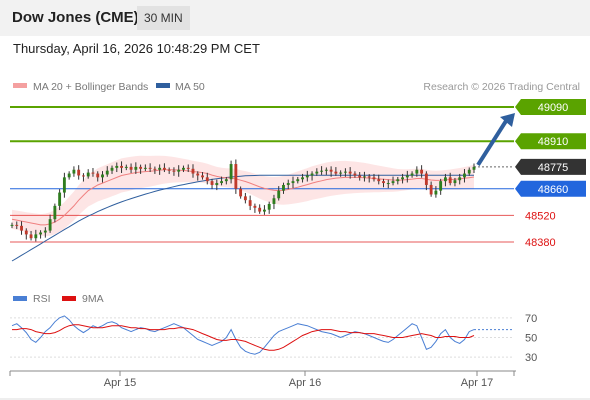 The width and height of the screenshot is (590, 400). What do you see at coordinates (540, 243) in the screenshot?
I see `support-label-48380: 48380` at bounding box center [540, 243].